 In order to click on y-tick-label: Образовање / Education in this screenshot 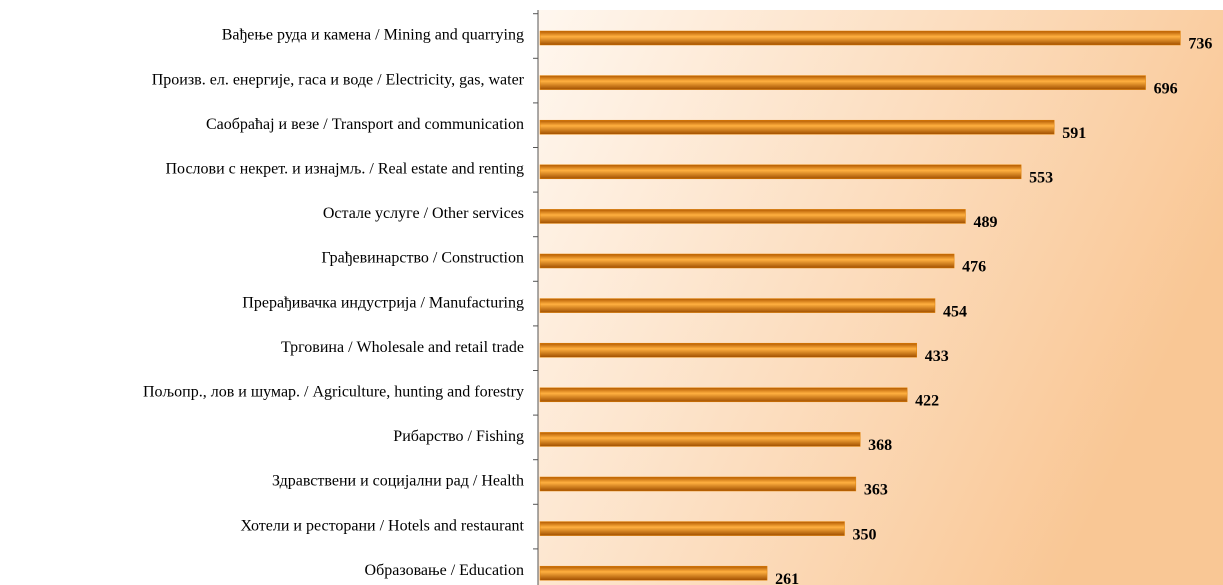, I will do `click(444, 570)`.